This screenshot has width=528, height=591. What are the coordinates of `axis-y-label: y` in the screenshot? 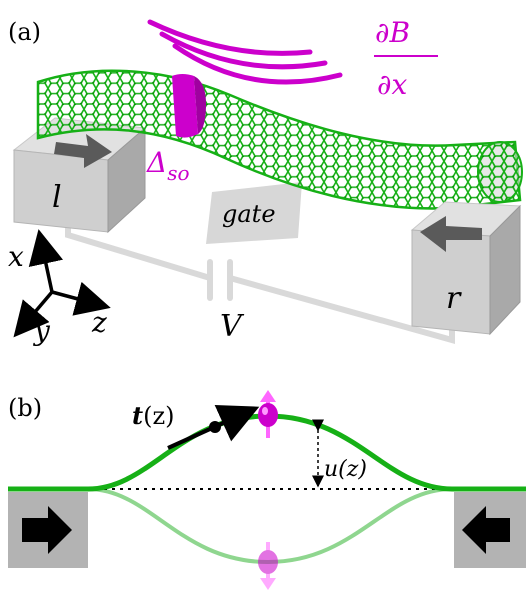 It's located at (41, 330).